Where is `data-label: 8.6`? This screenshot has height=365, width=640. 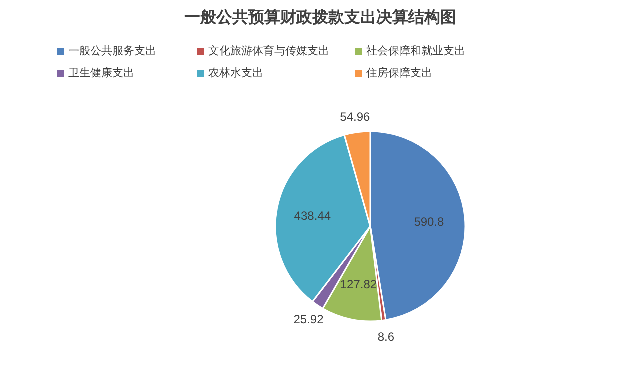
data-label: 8.6 is located at coordinates (386, 337).